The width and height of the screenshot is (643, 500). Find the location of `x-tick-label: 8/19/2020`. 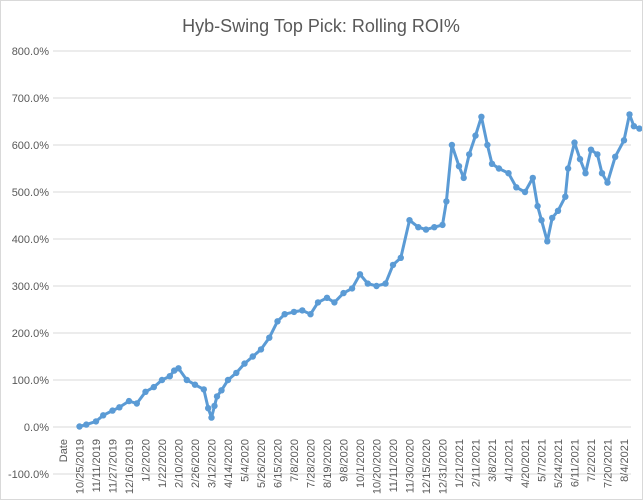

x-tick-label: 8/19/2020 is located at coordinates (328, 463).